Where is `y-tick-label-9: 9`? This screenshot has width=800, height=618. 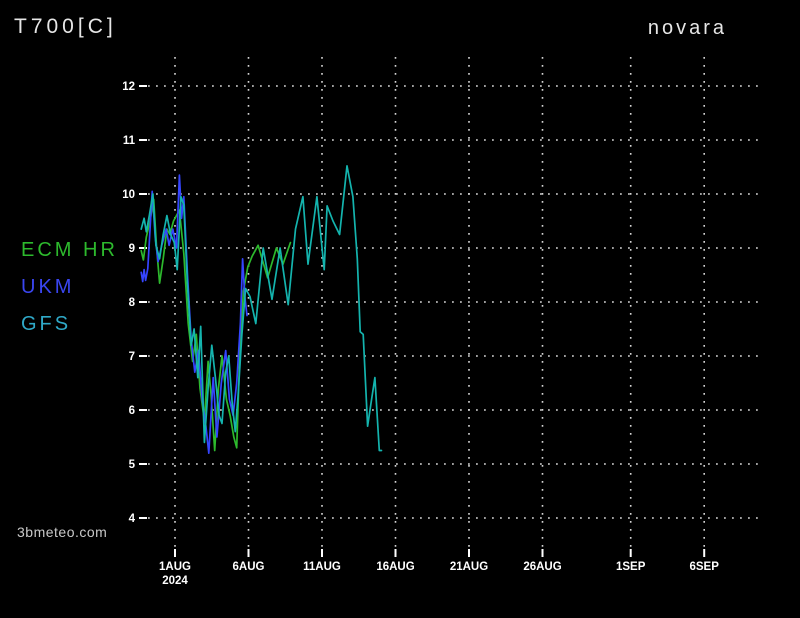 y-tick-label-9: 9 is located at coordinates (132, 249).